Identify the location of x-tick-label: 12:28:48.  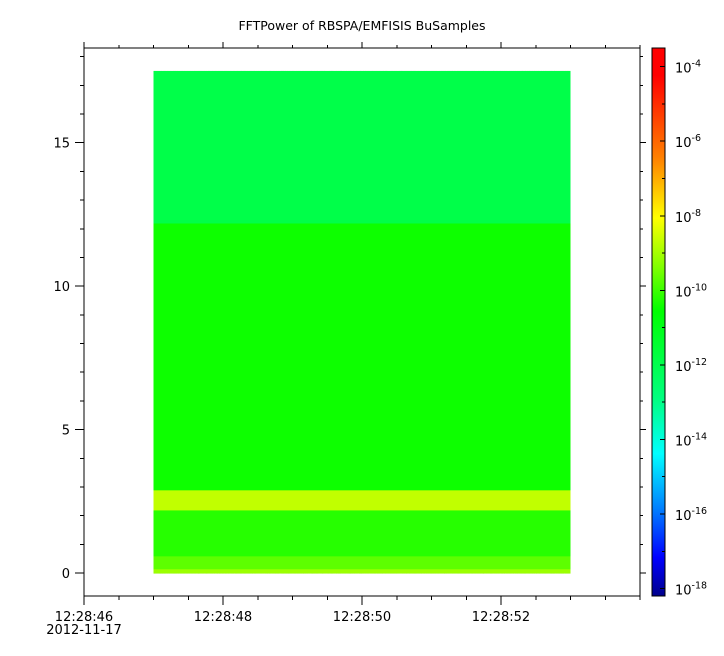
(223, 617).